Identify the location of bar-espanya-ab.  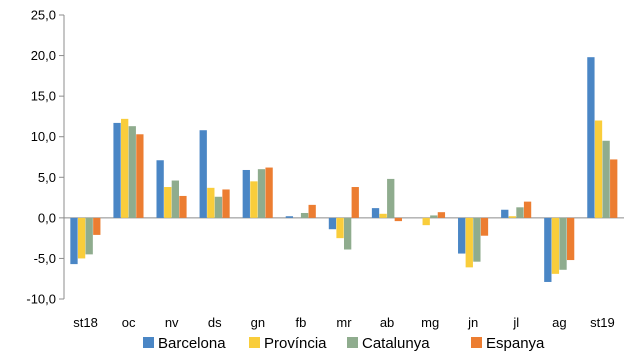
(398, 219).